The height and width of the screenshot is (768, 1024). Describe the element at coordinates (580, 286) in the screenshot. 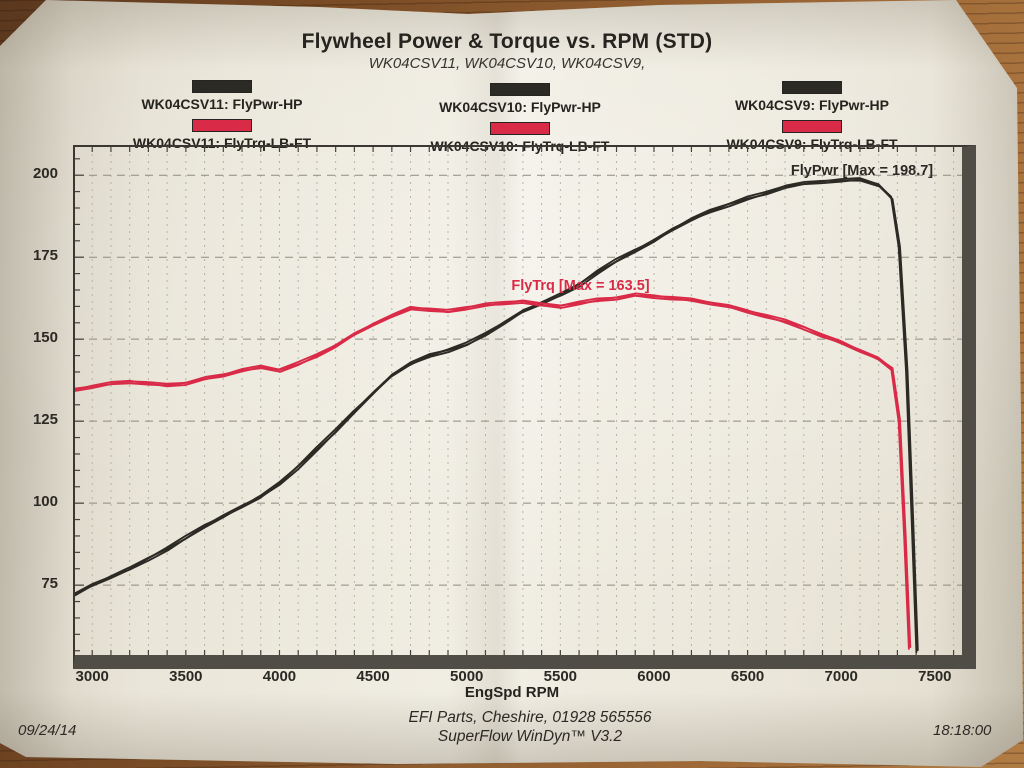

I see `torque-max-annotation: FlyTrq [Max = 163.5]` at that location.